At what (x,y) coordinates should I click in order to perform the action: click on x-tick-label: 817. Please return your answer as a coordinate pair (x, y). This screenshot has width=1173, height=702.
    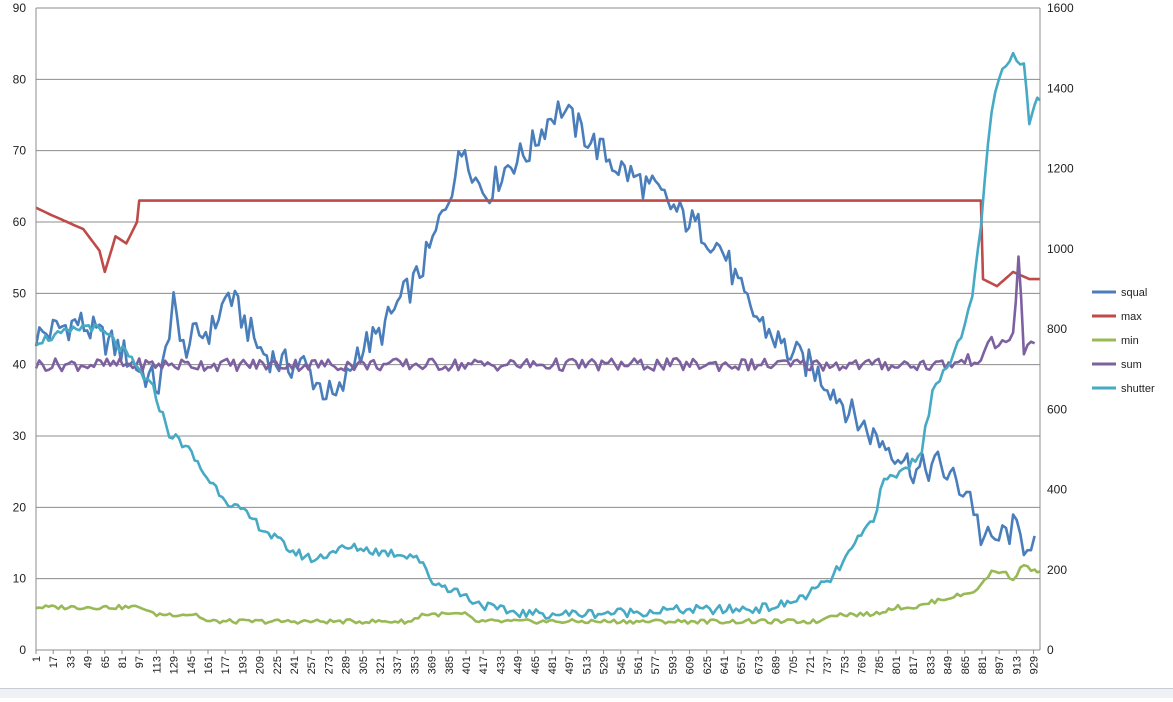
    Looking at the image, I should click on (914, 665).